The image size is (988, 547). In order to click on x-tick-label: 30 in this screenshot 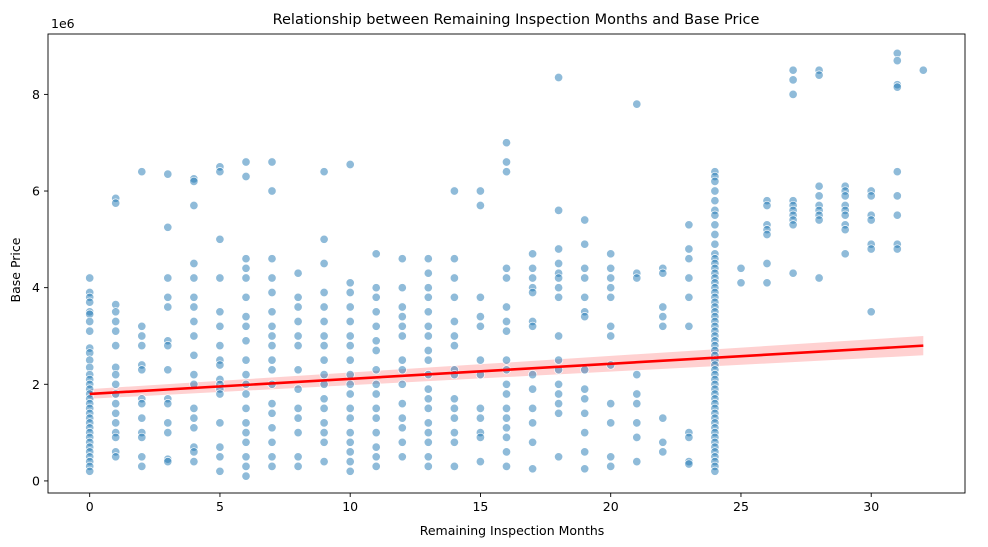, I will do `click(871, 506)`.